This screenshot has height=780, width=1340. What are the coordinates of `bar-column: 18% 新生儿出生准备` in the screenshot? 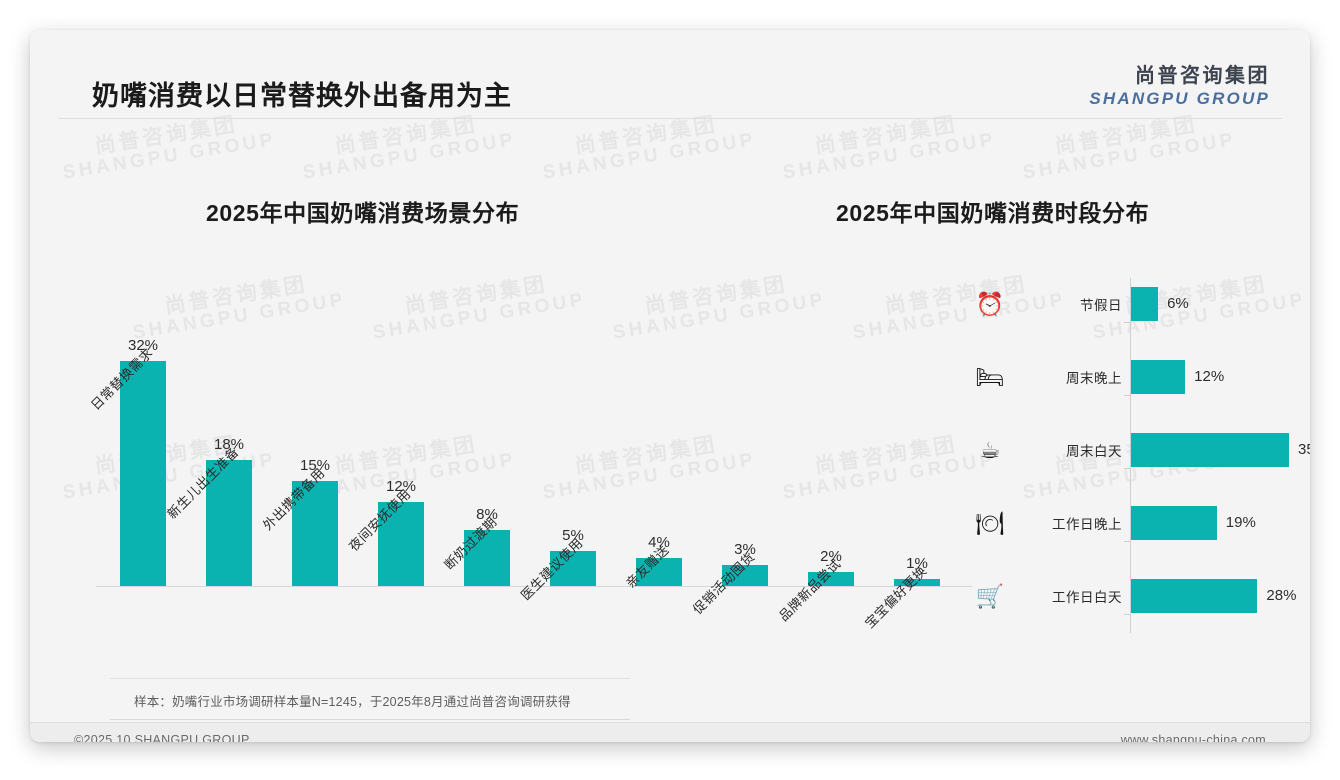 It's located at (216, 510).